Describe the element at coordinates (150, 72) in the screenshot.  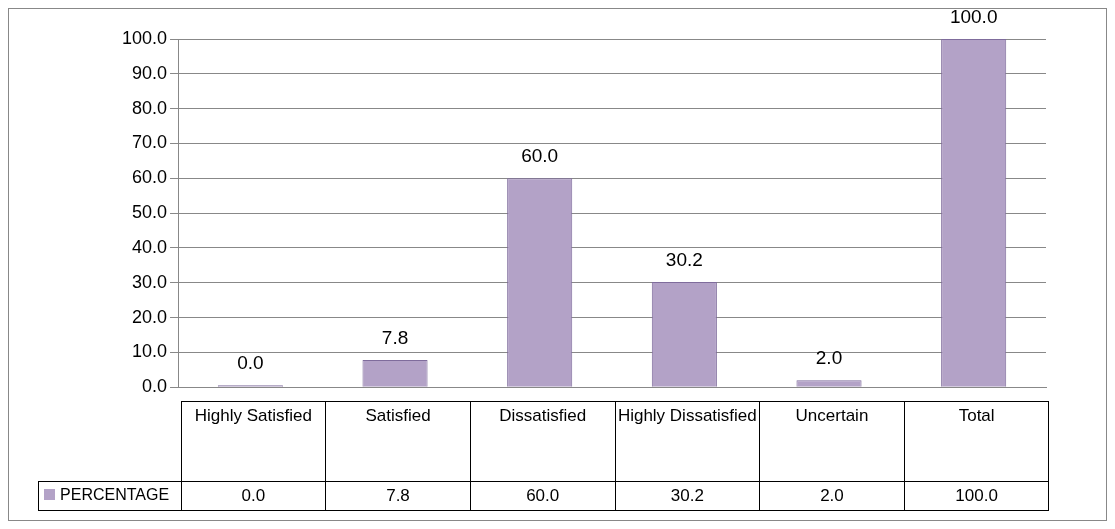
I see `y-tick-label: 90.0` at that location.